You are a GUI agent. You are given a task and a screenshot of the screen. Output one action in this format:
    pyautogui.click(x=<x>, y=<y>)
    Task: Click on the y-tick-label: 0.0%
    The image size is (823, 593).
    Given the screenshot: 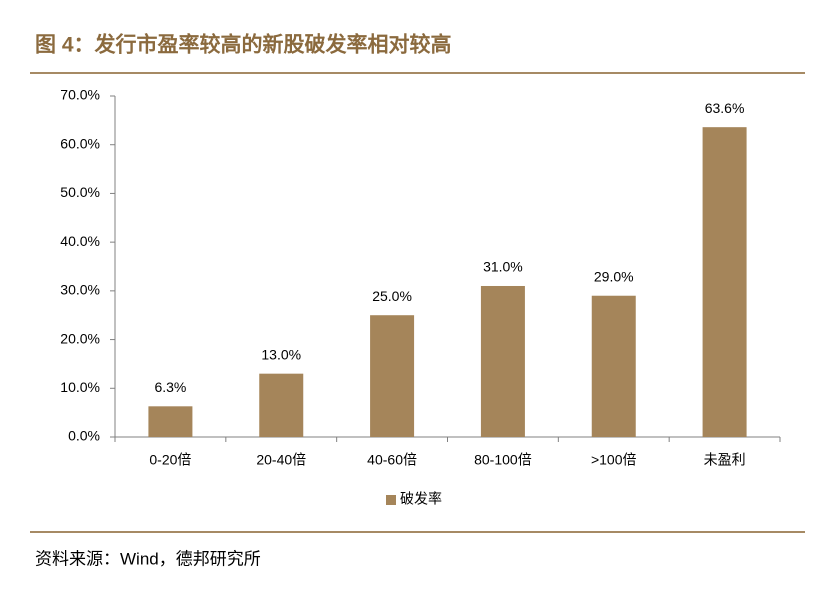 What is the action you would take?
    pyautogui.click(x=84, y=436)
    